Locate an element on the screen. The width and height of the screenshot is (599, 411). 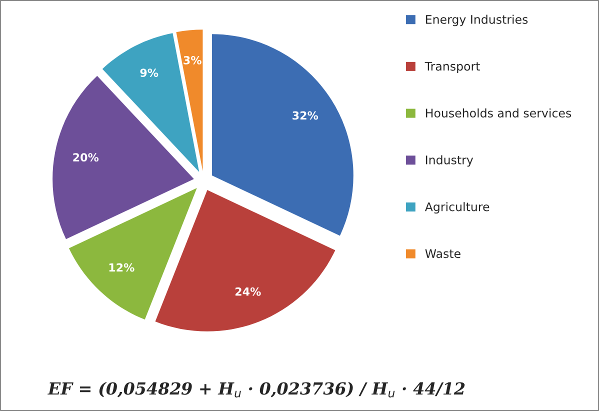
legend-label: Households and services is located at coordinates (499, 113).